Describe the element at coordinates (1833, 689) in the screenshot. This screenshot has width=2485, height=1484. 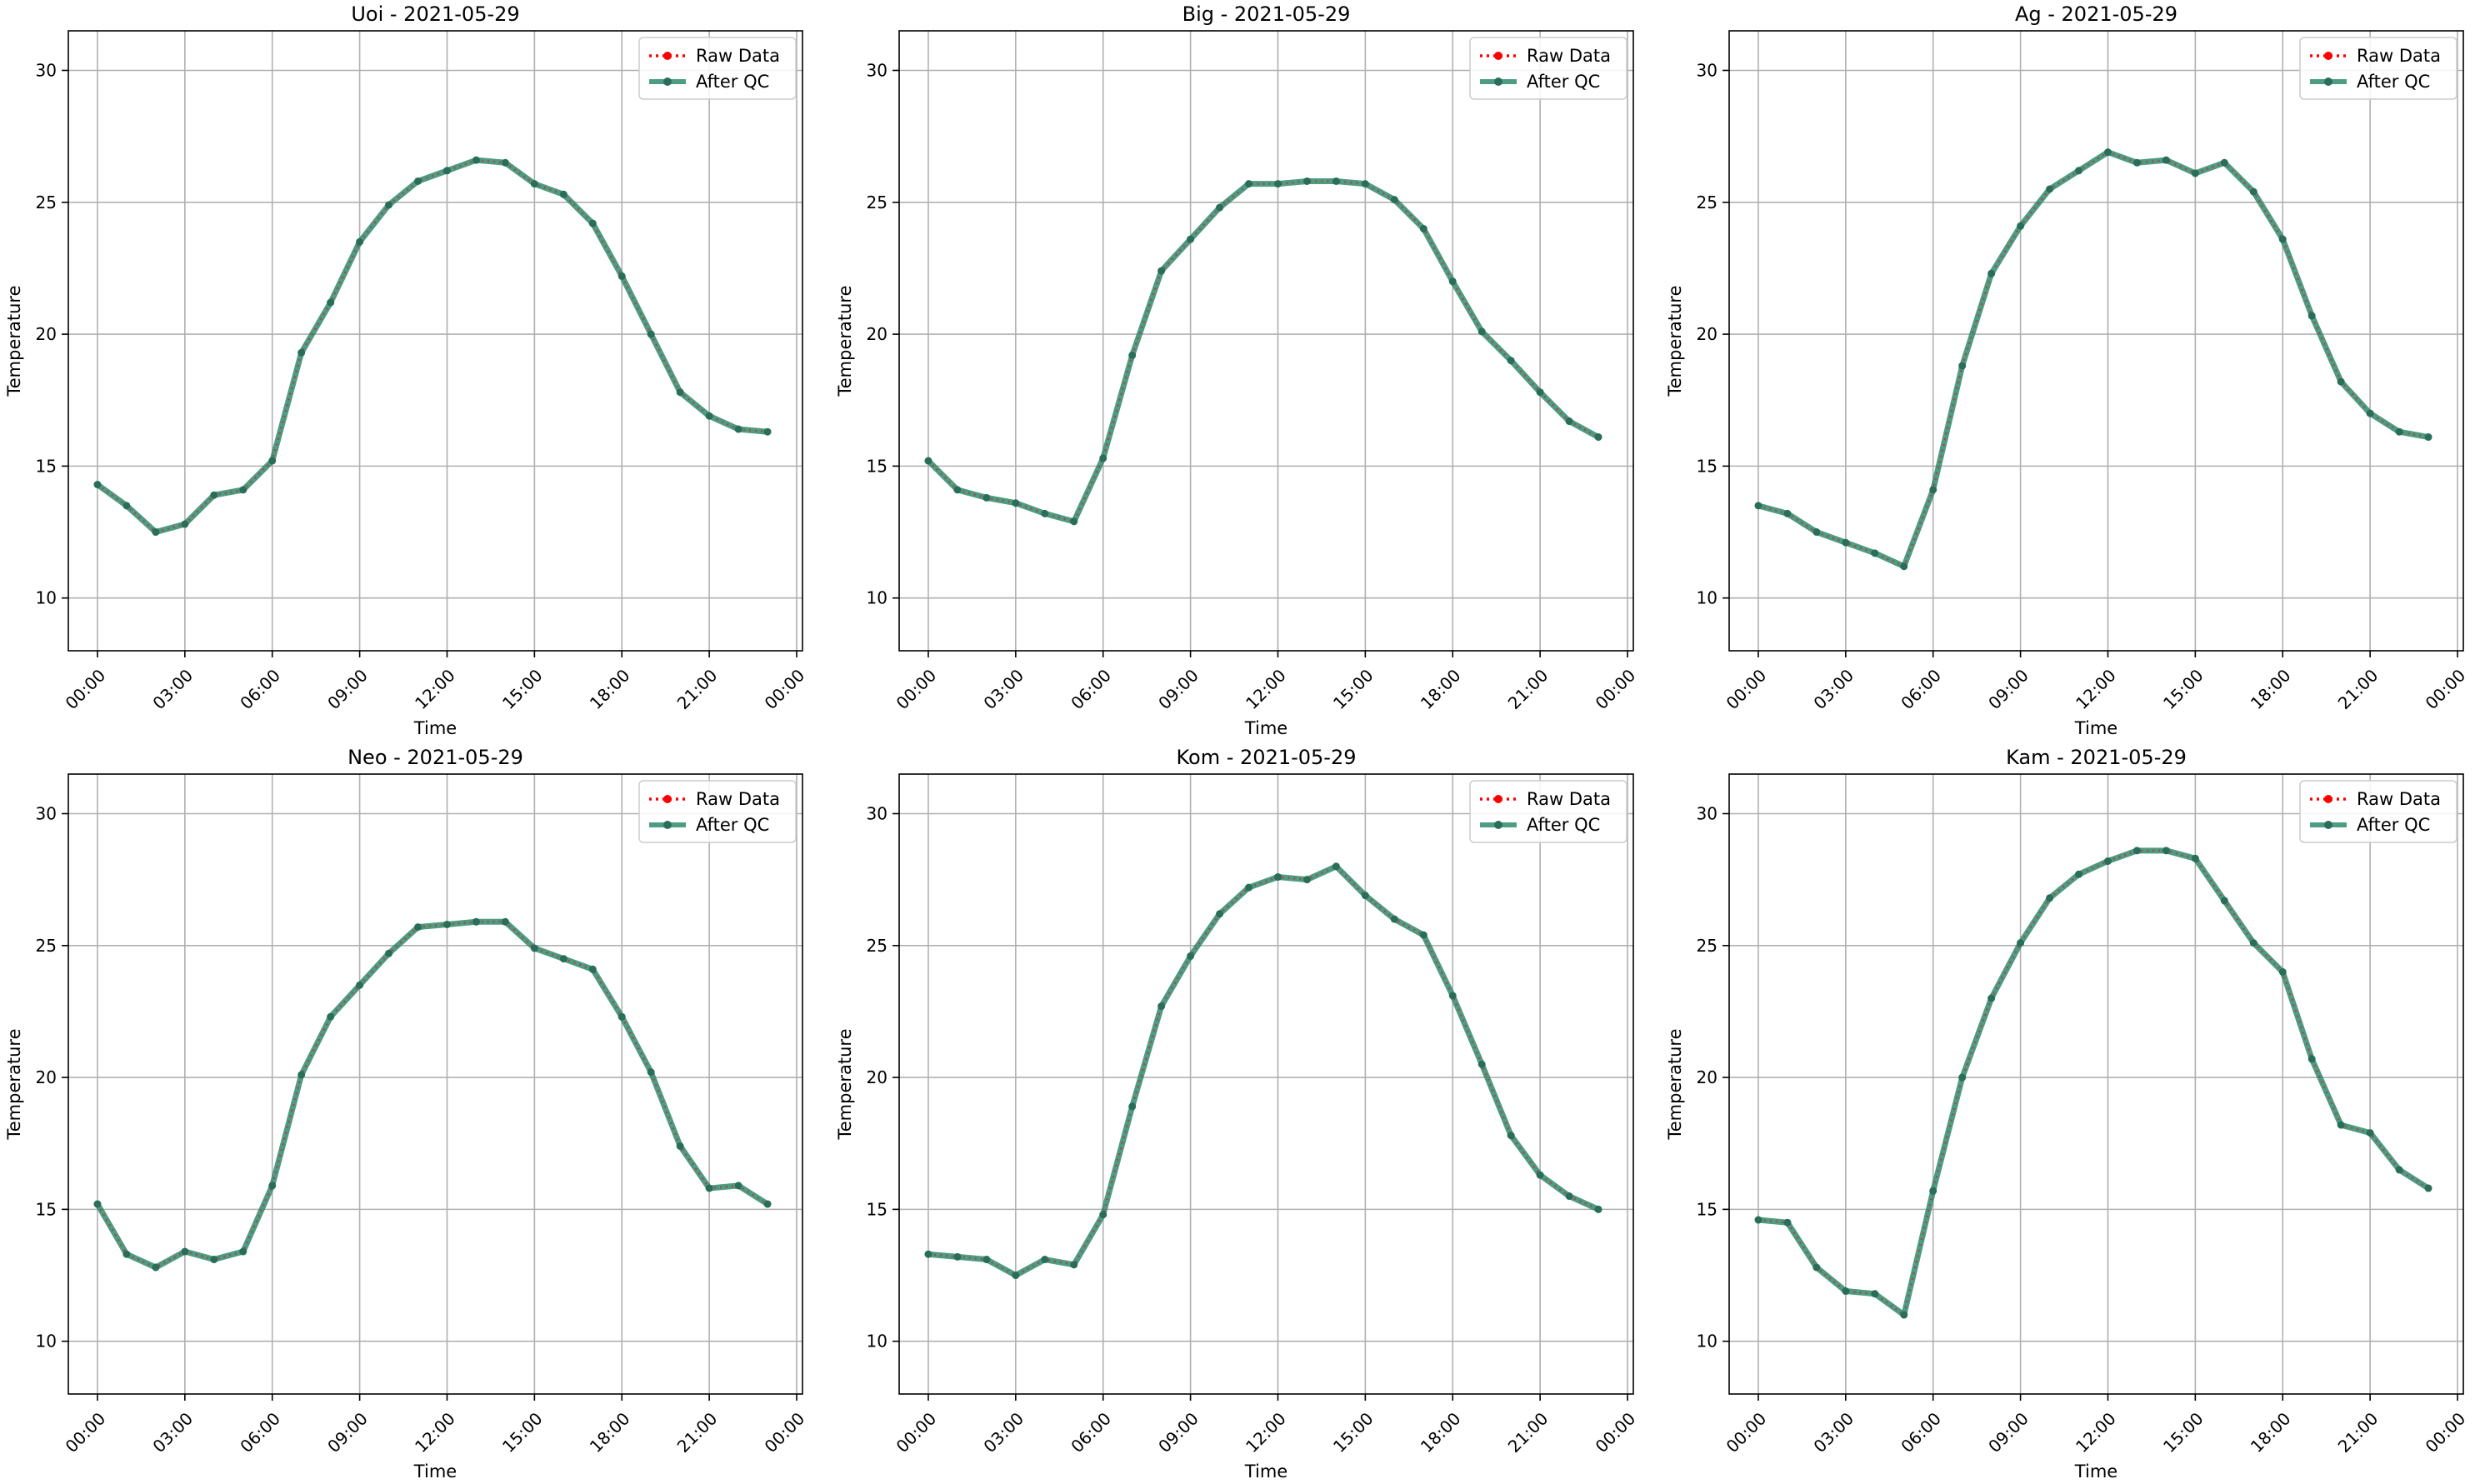
I see `x-tick-label: 03:00` at that location.